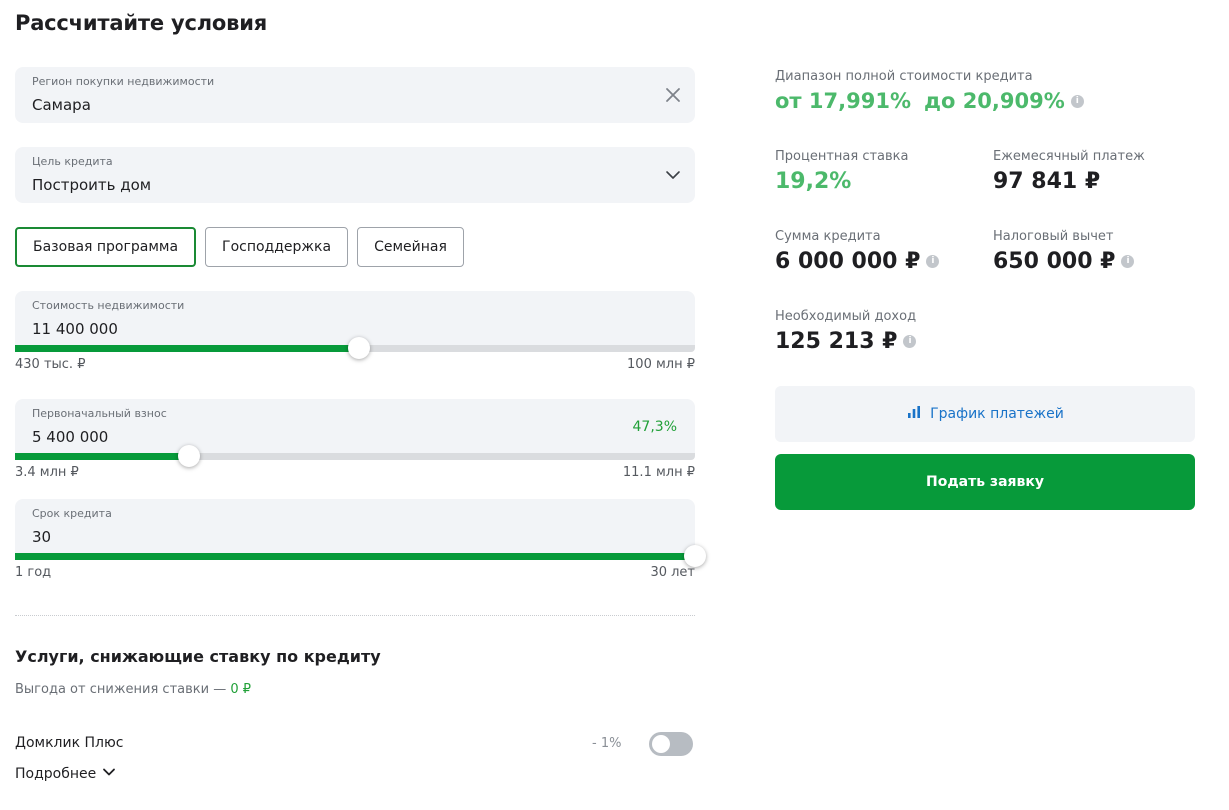 The height and width of the screenshot is (810, 1229). Describe the element at coordinates (355, 615) in the screenshot. I see `section-divider` at that location.